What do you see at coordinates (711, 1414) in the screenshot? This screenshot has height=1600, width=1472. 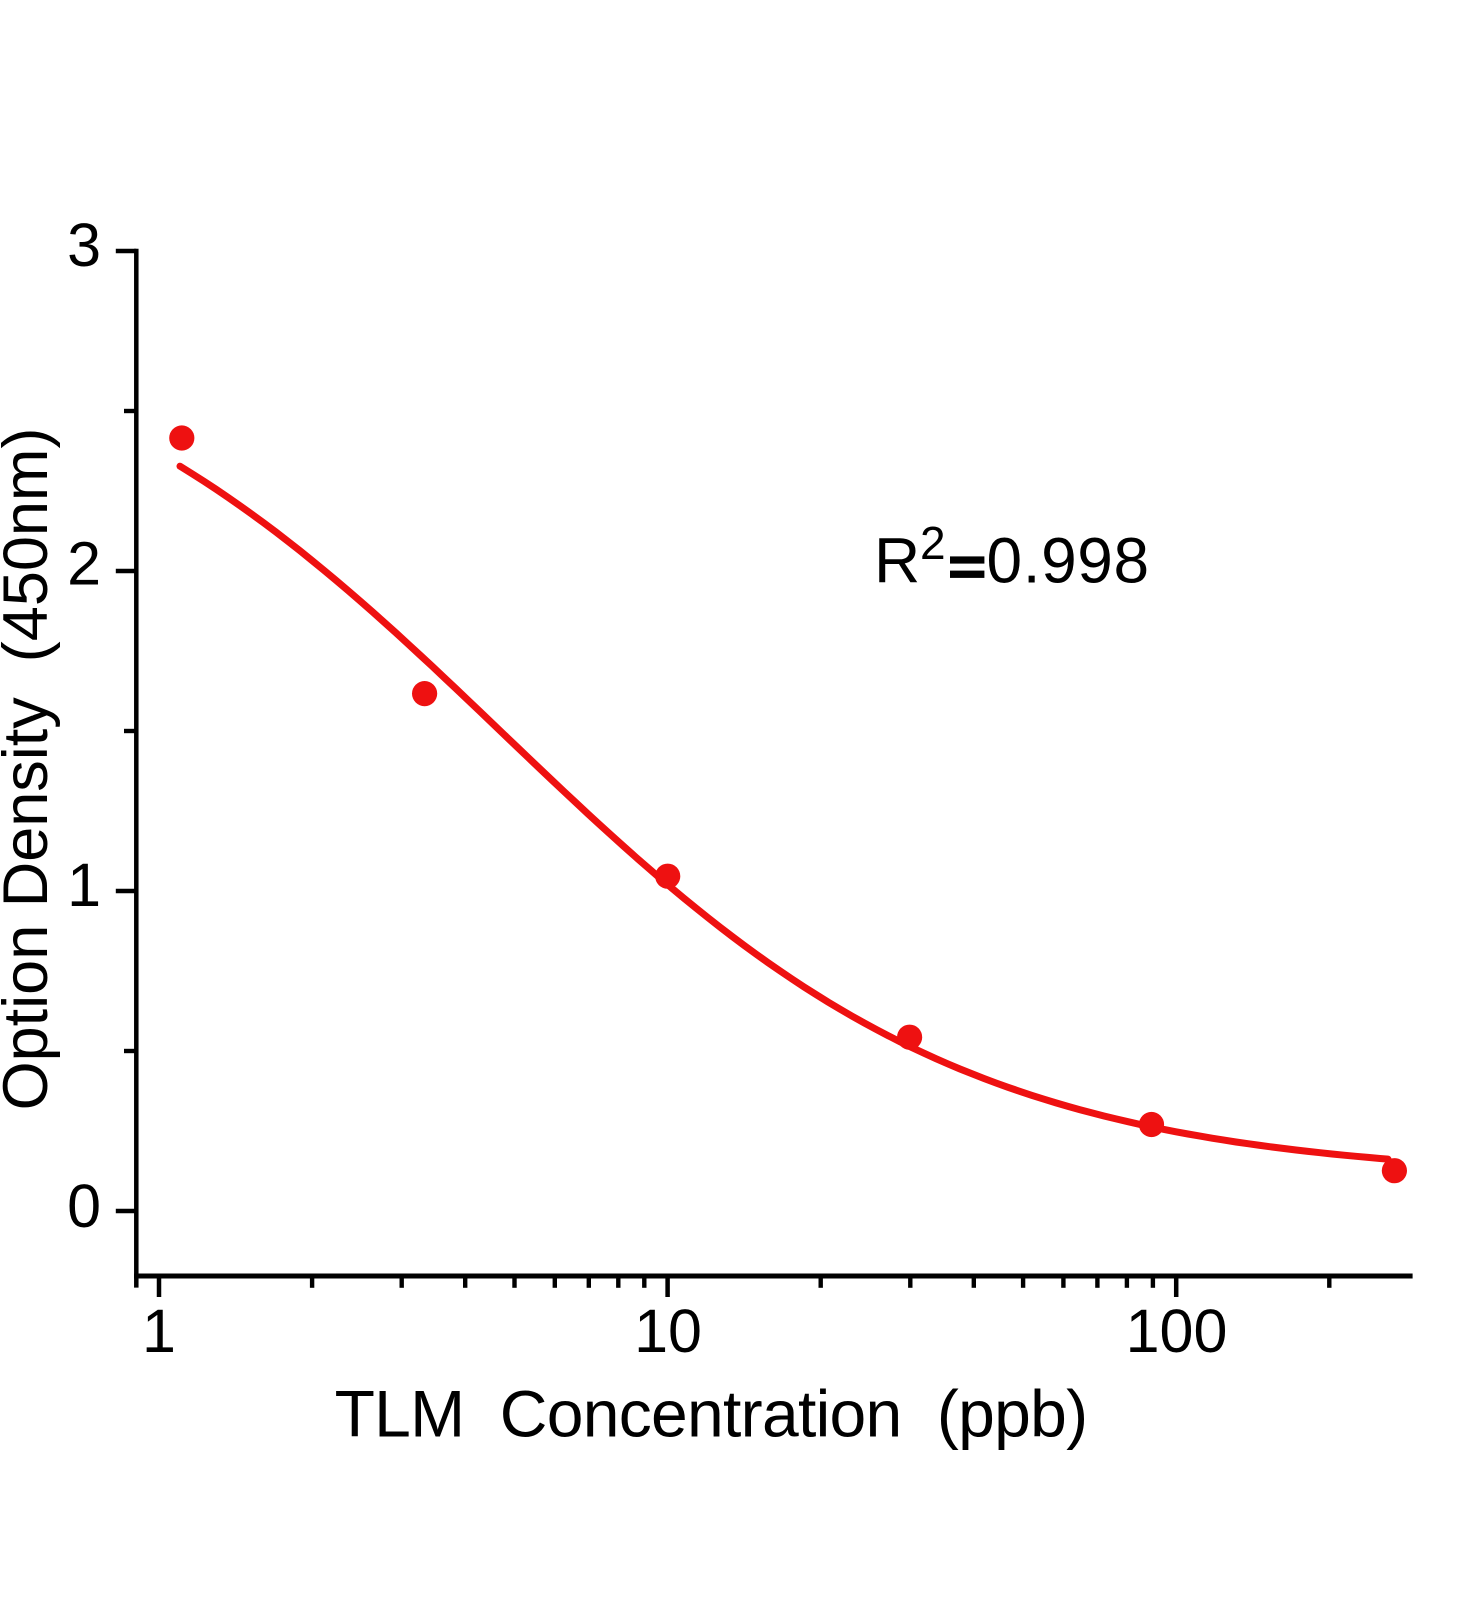 I see `svg-text: TLM Concentration (ppb)` at bounding box center [711, 1414].